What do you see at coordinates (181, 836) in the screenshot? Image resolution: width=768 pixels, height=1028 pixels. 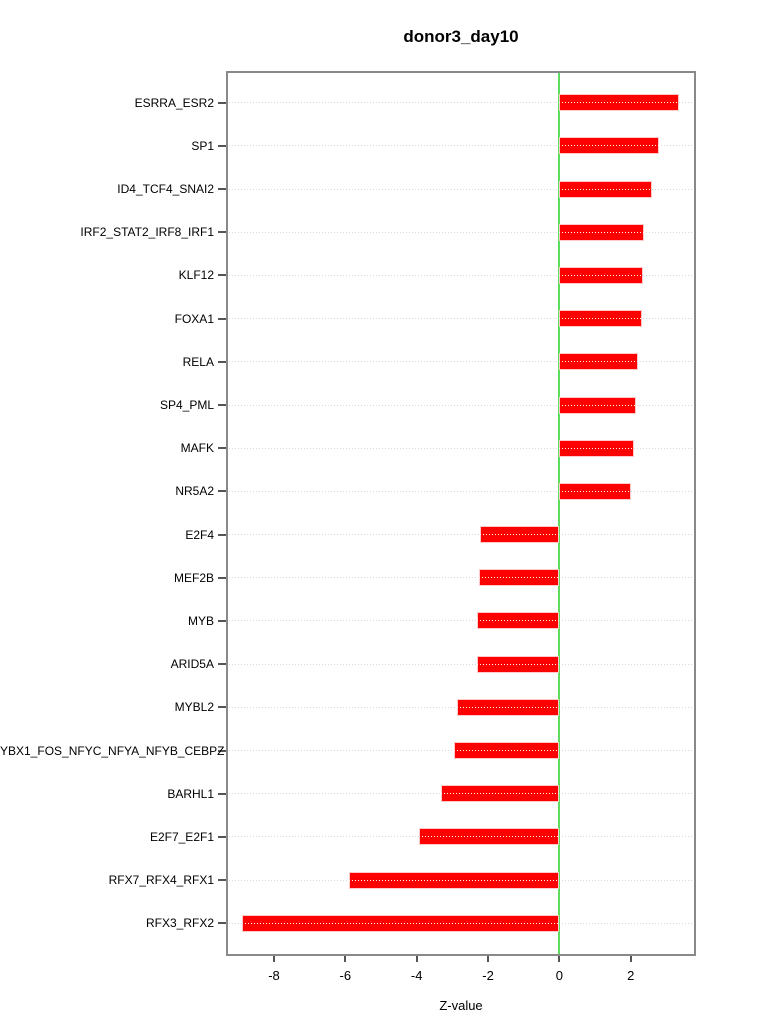 I see `y-axis-label: E2F7_E2F1` at bounding box center [181, 836].